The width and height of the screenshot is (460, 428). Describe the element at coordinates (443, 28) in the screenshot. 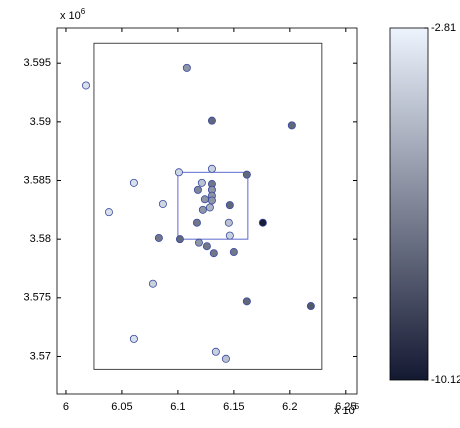

I see `colorbar-tick-label: -2.81` at that location.